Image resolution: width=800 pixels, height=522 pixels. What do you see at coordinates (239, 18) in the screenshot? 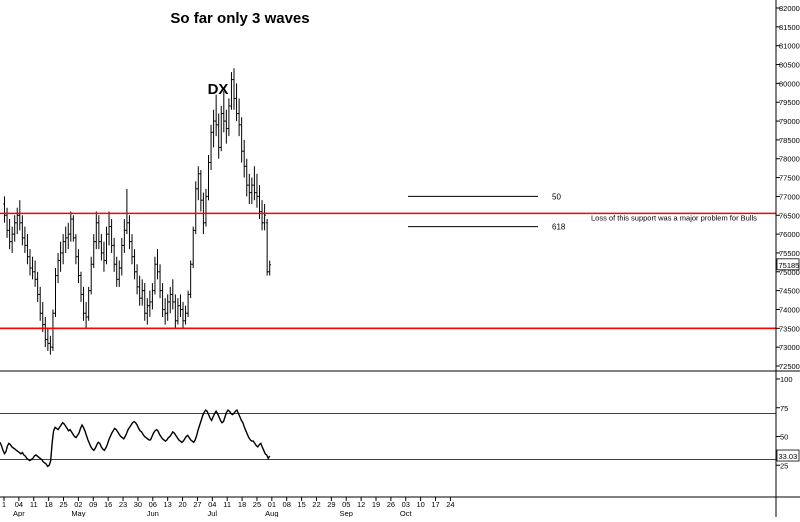
I see `chart-title: So far only 3 waves` at bounding box center [239, 18].